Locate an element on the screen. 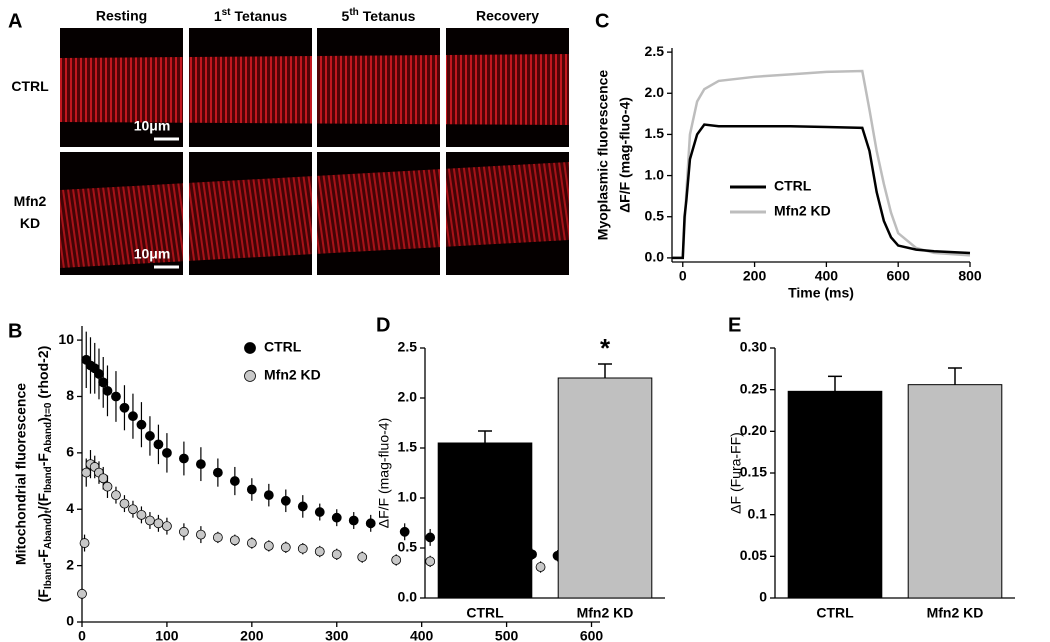 This screenshot has height=642, width=1050. formula-text: ) is located at coordinates (43, 515).